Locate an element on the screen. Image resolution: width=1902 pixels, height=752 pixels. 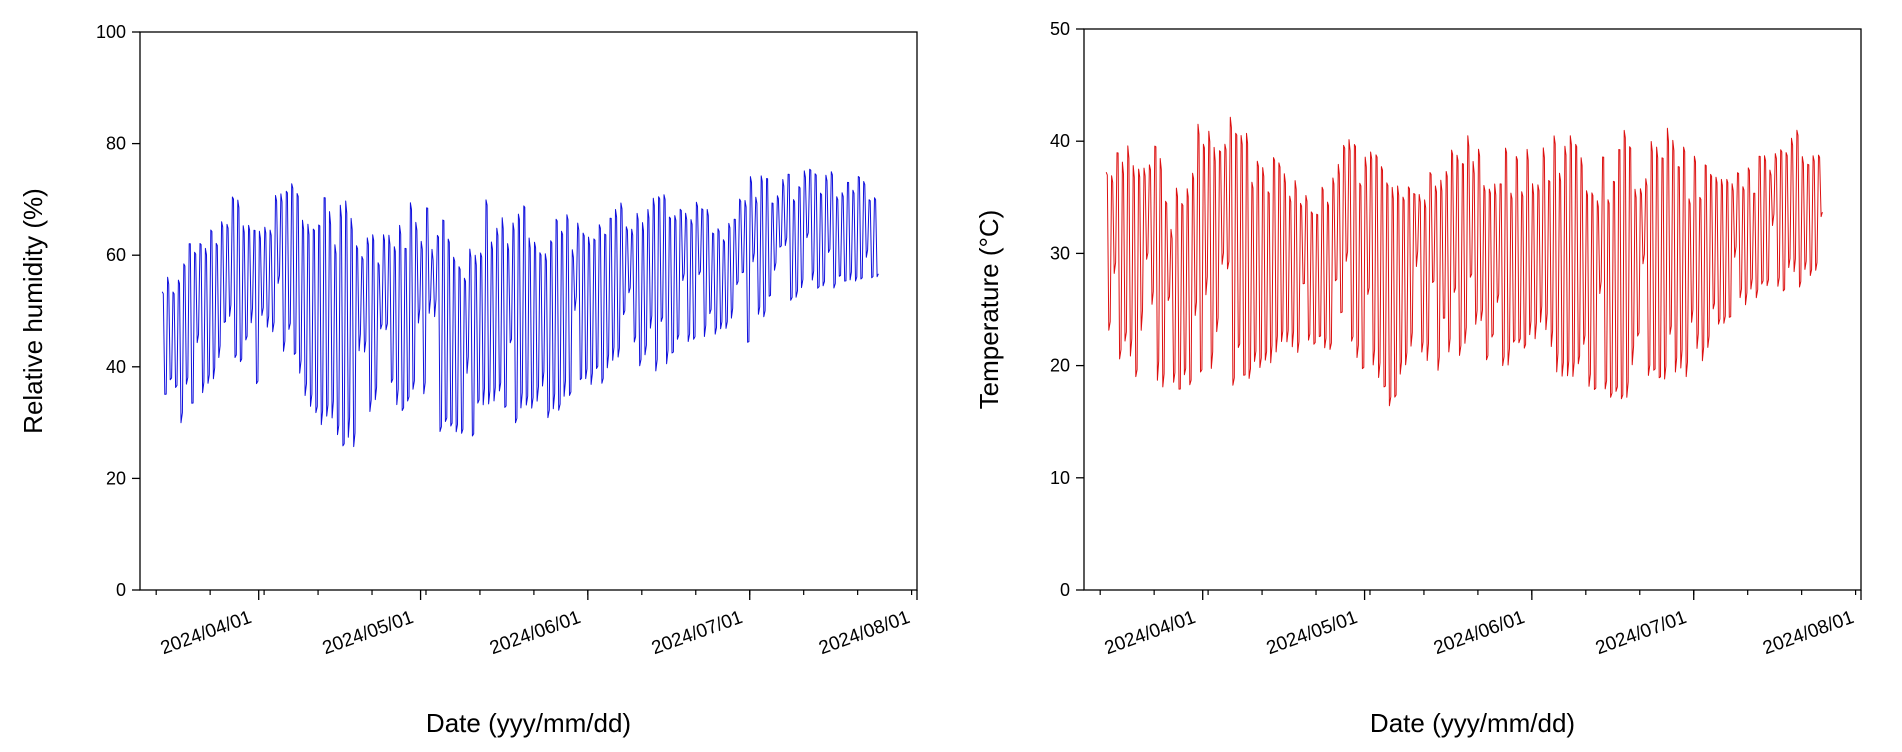
temperature-y-tick-label: 30 is located at coordinates (1060, 253).